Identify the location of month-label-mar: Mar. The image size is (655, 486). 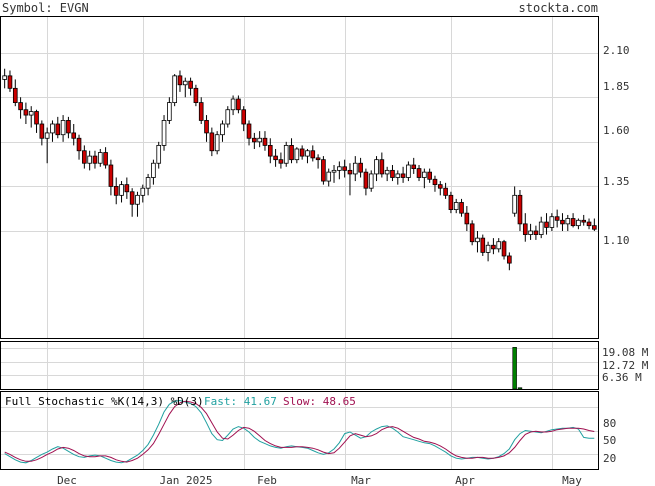
(361, 480).